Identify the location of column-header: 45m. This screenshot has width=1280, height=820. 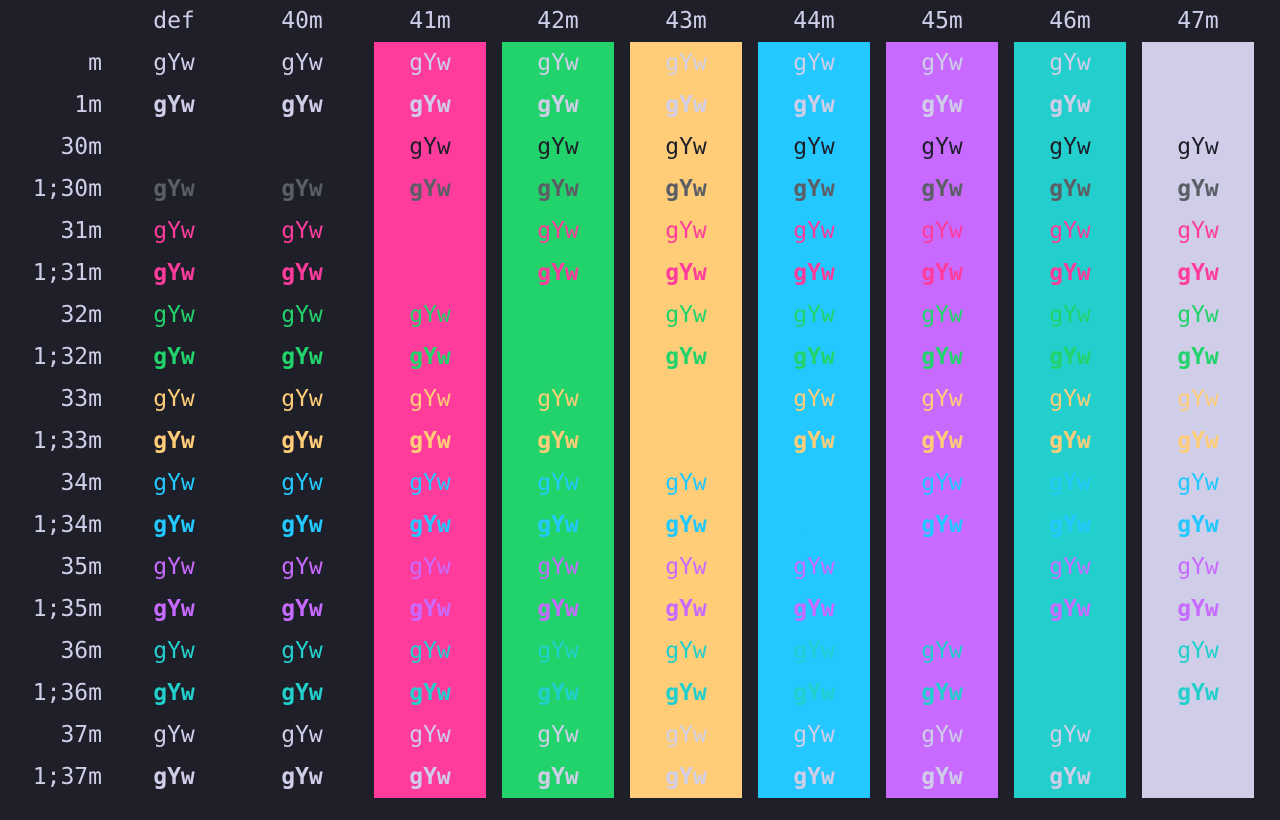
(942, 21).